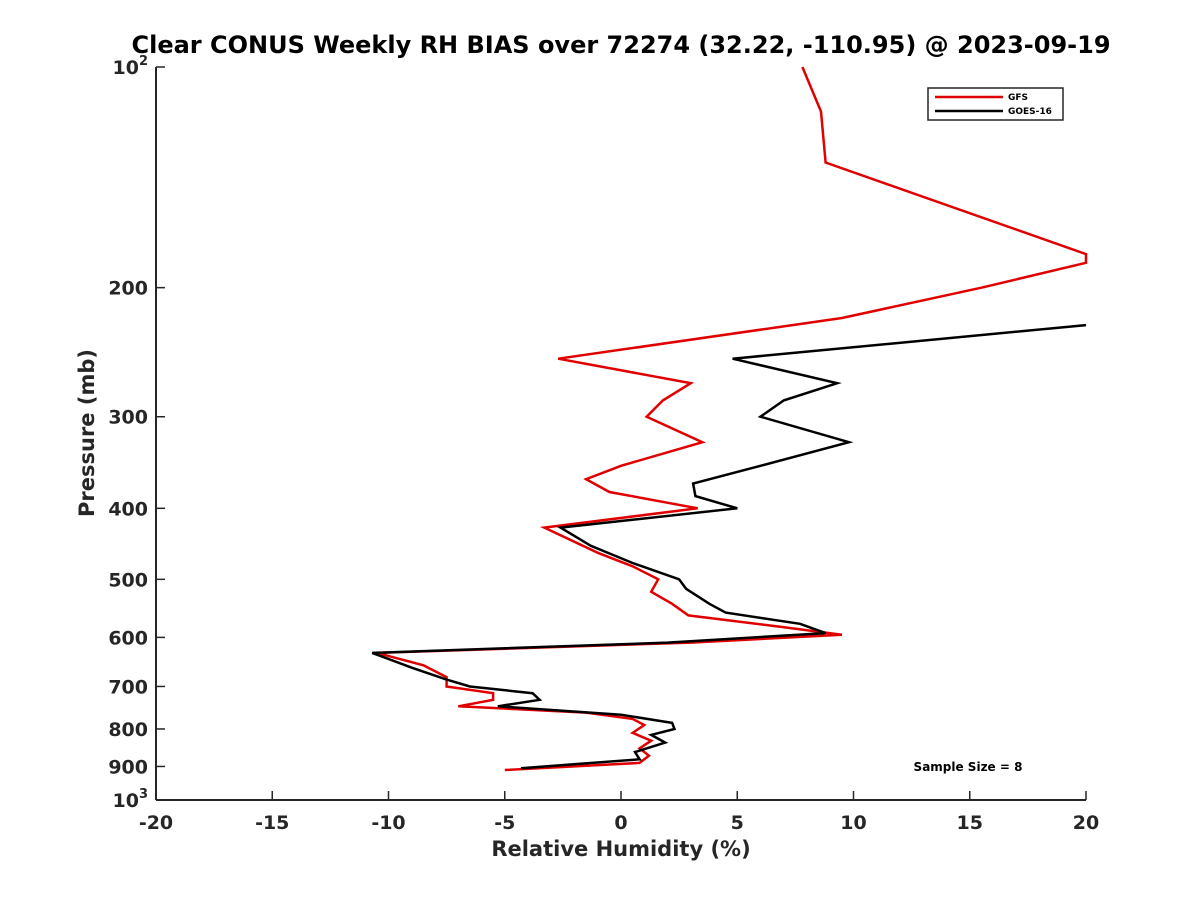 This screenshot has width=1200, height=900. I want to click on y-tick-label: 200, so click(128, 289).